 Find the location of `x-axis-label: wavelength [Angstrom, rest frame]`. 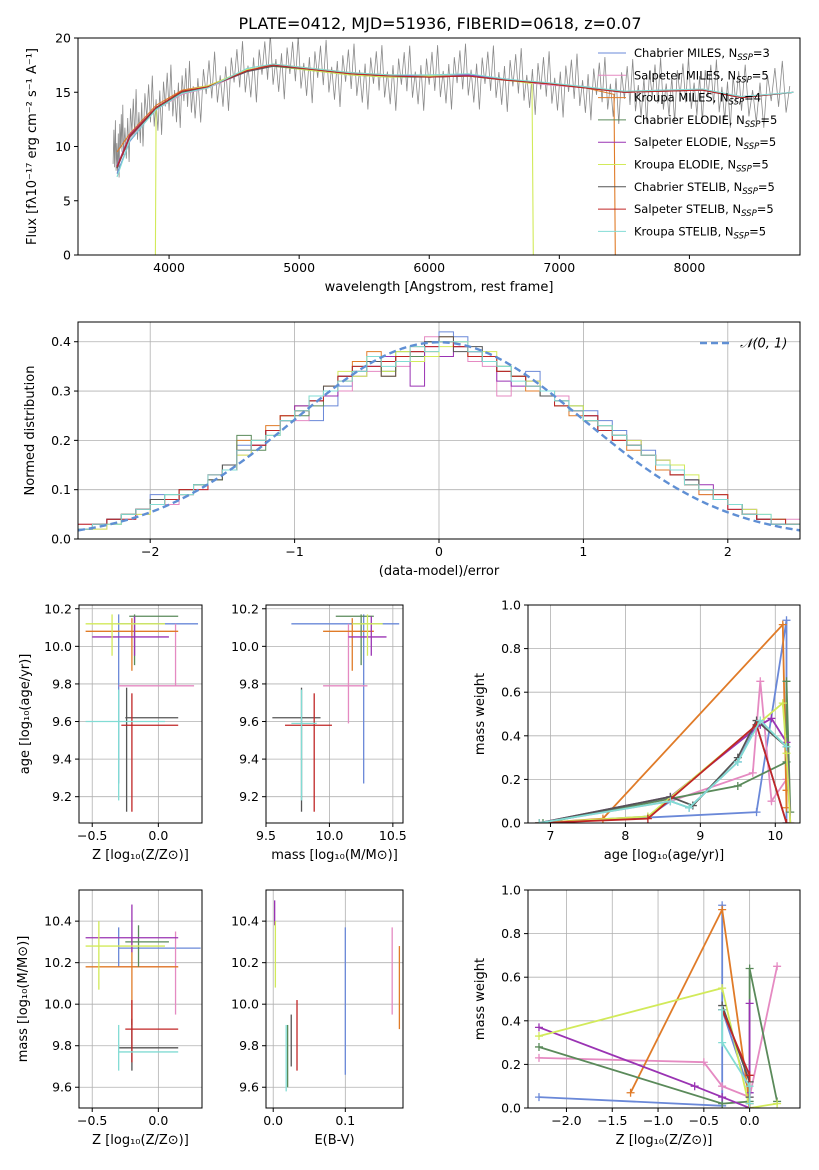

x-axis-label: wavelength [Angstrom, rest frame] is located at coordinates (439, 287).